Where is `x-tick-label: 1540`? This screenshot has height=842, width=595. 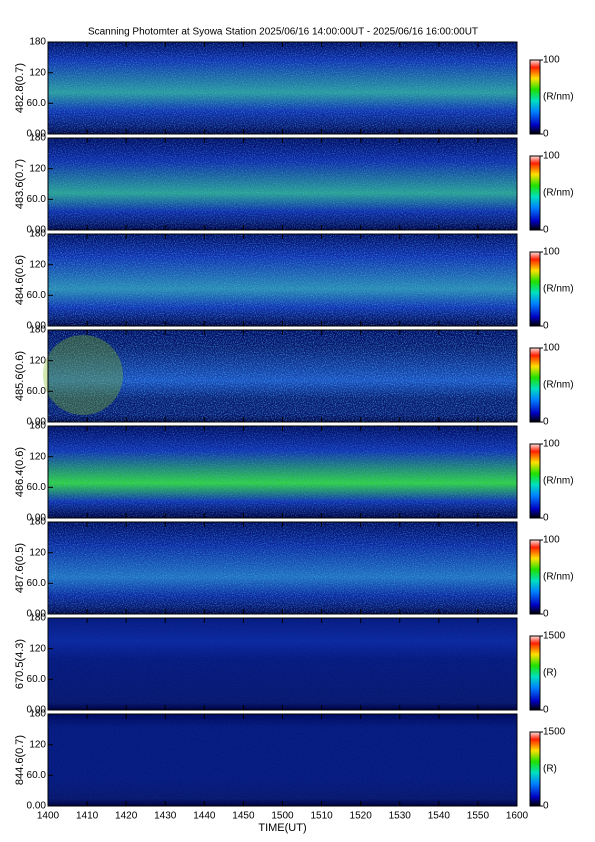 x-tick-label: 1540 is located at coordinates (439, 816).